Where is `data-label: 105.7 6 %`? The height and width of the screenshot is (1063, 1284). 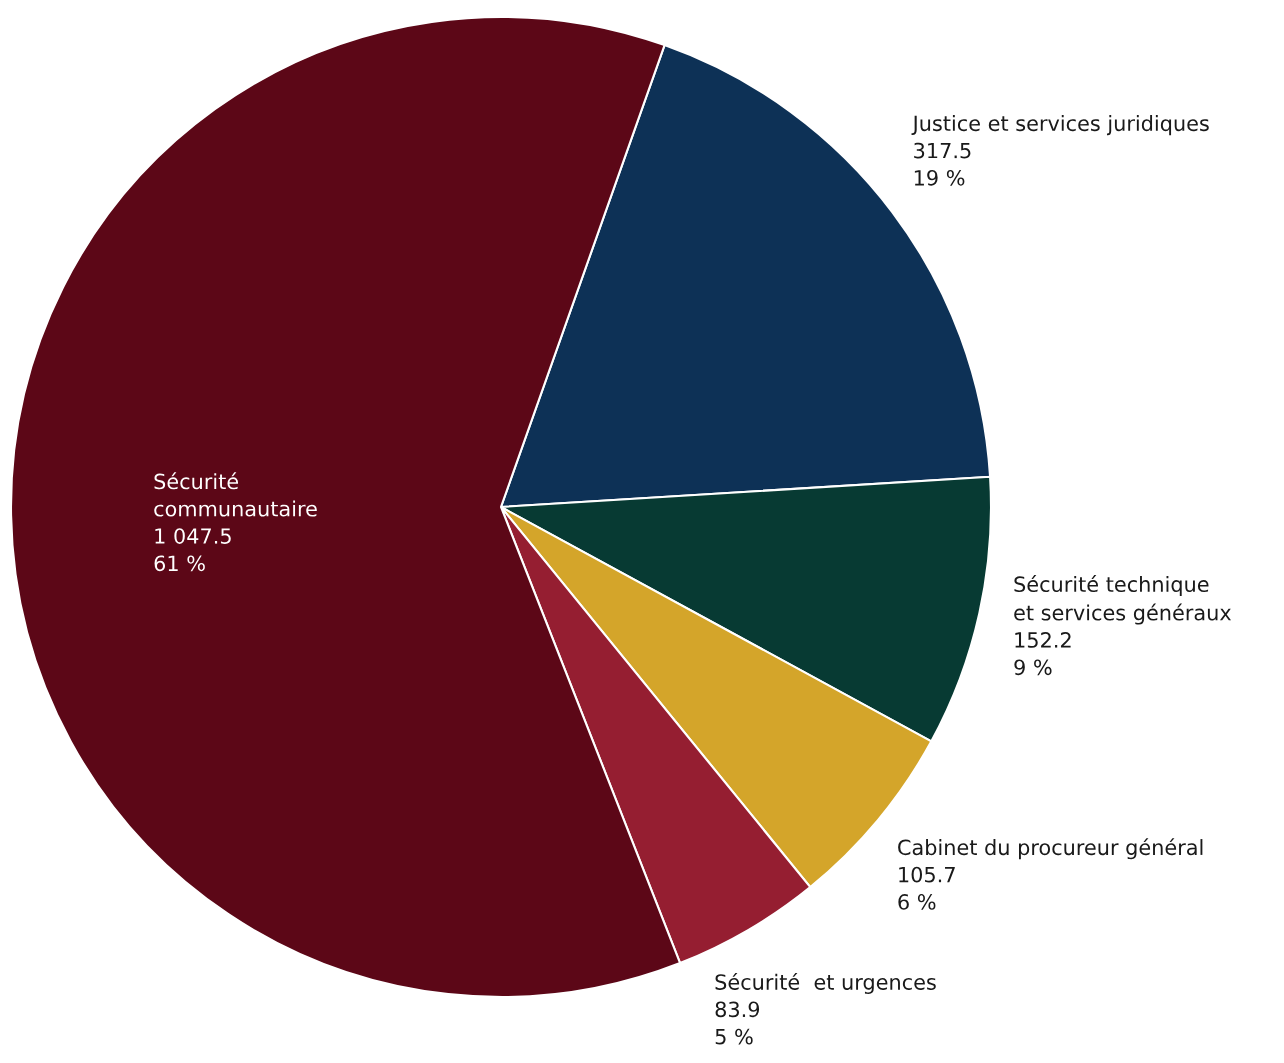 data-label: 105.7 6 % is located at coordinates (926, 888).